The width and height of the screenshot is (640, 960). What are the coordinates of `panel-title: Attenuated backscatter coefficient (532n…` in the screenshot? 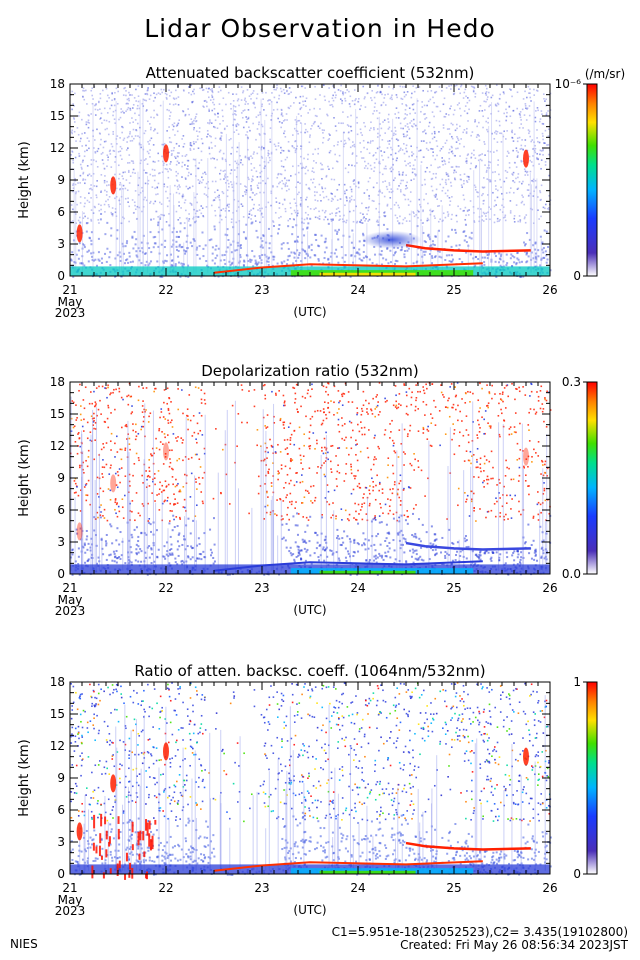 It's located at (310, 73).